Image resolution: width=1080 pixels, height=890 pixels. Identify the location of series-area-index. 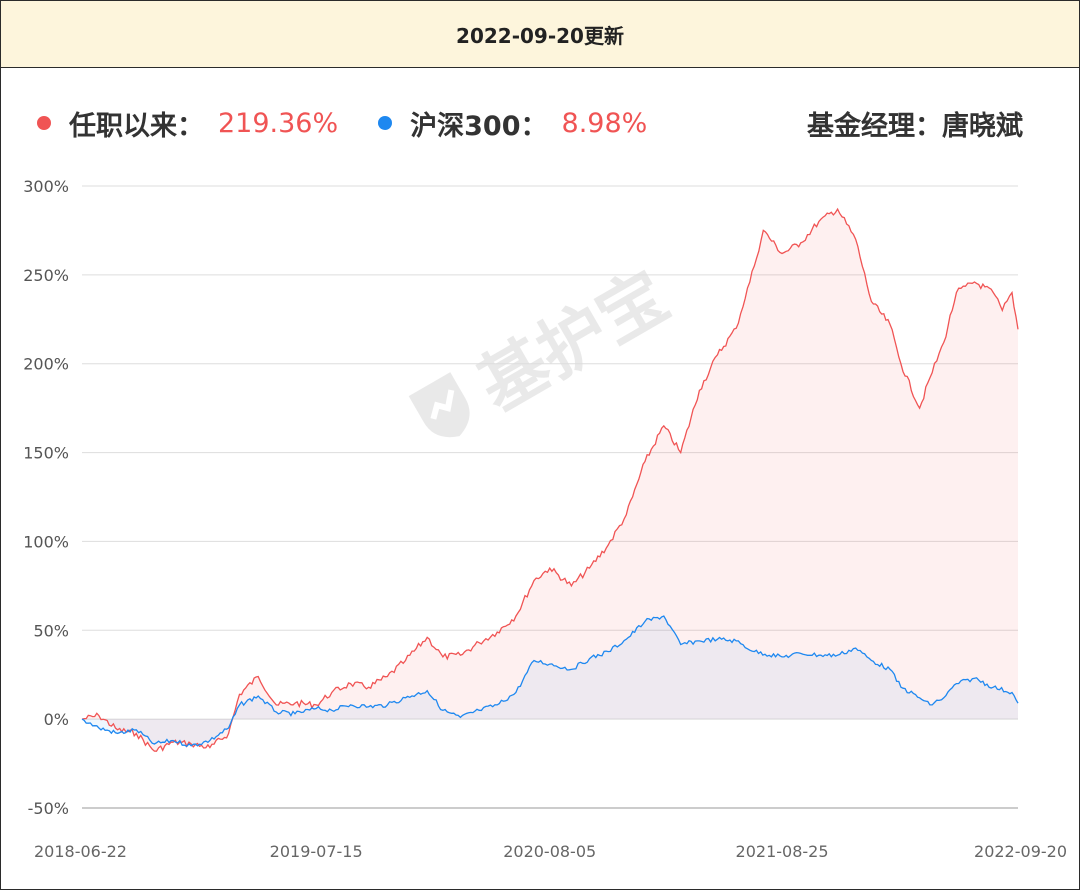
(550, 681).